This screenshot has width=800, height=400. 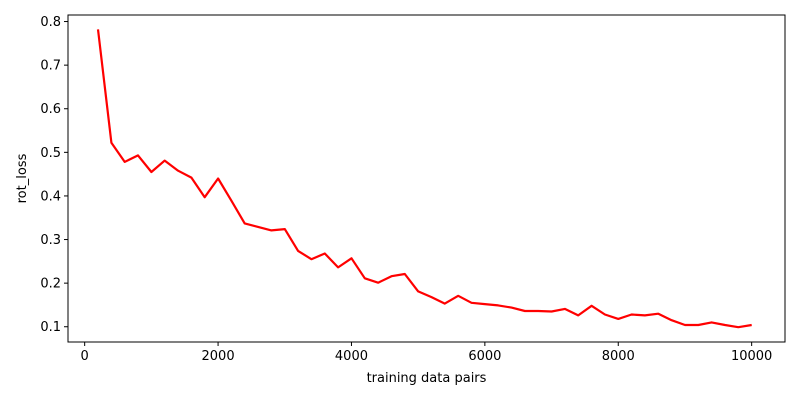 I want to click on x-tick-label: 2000, so click(x=218, y=356).